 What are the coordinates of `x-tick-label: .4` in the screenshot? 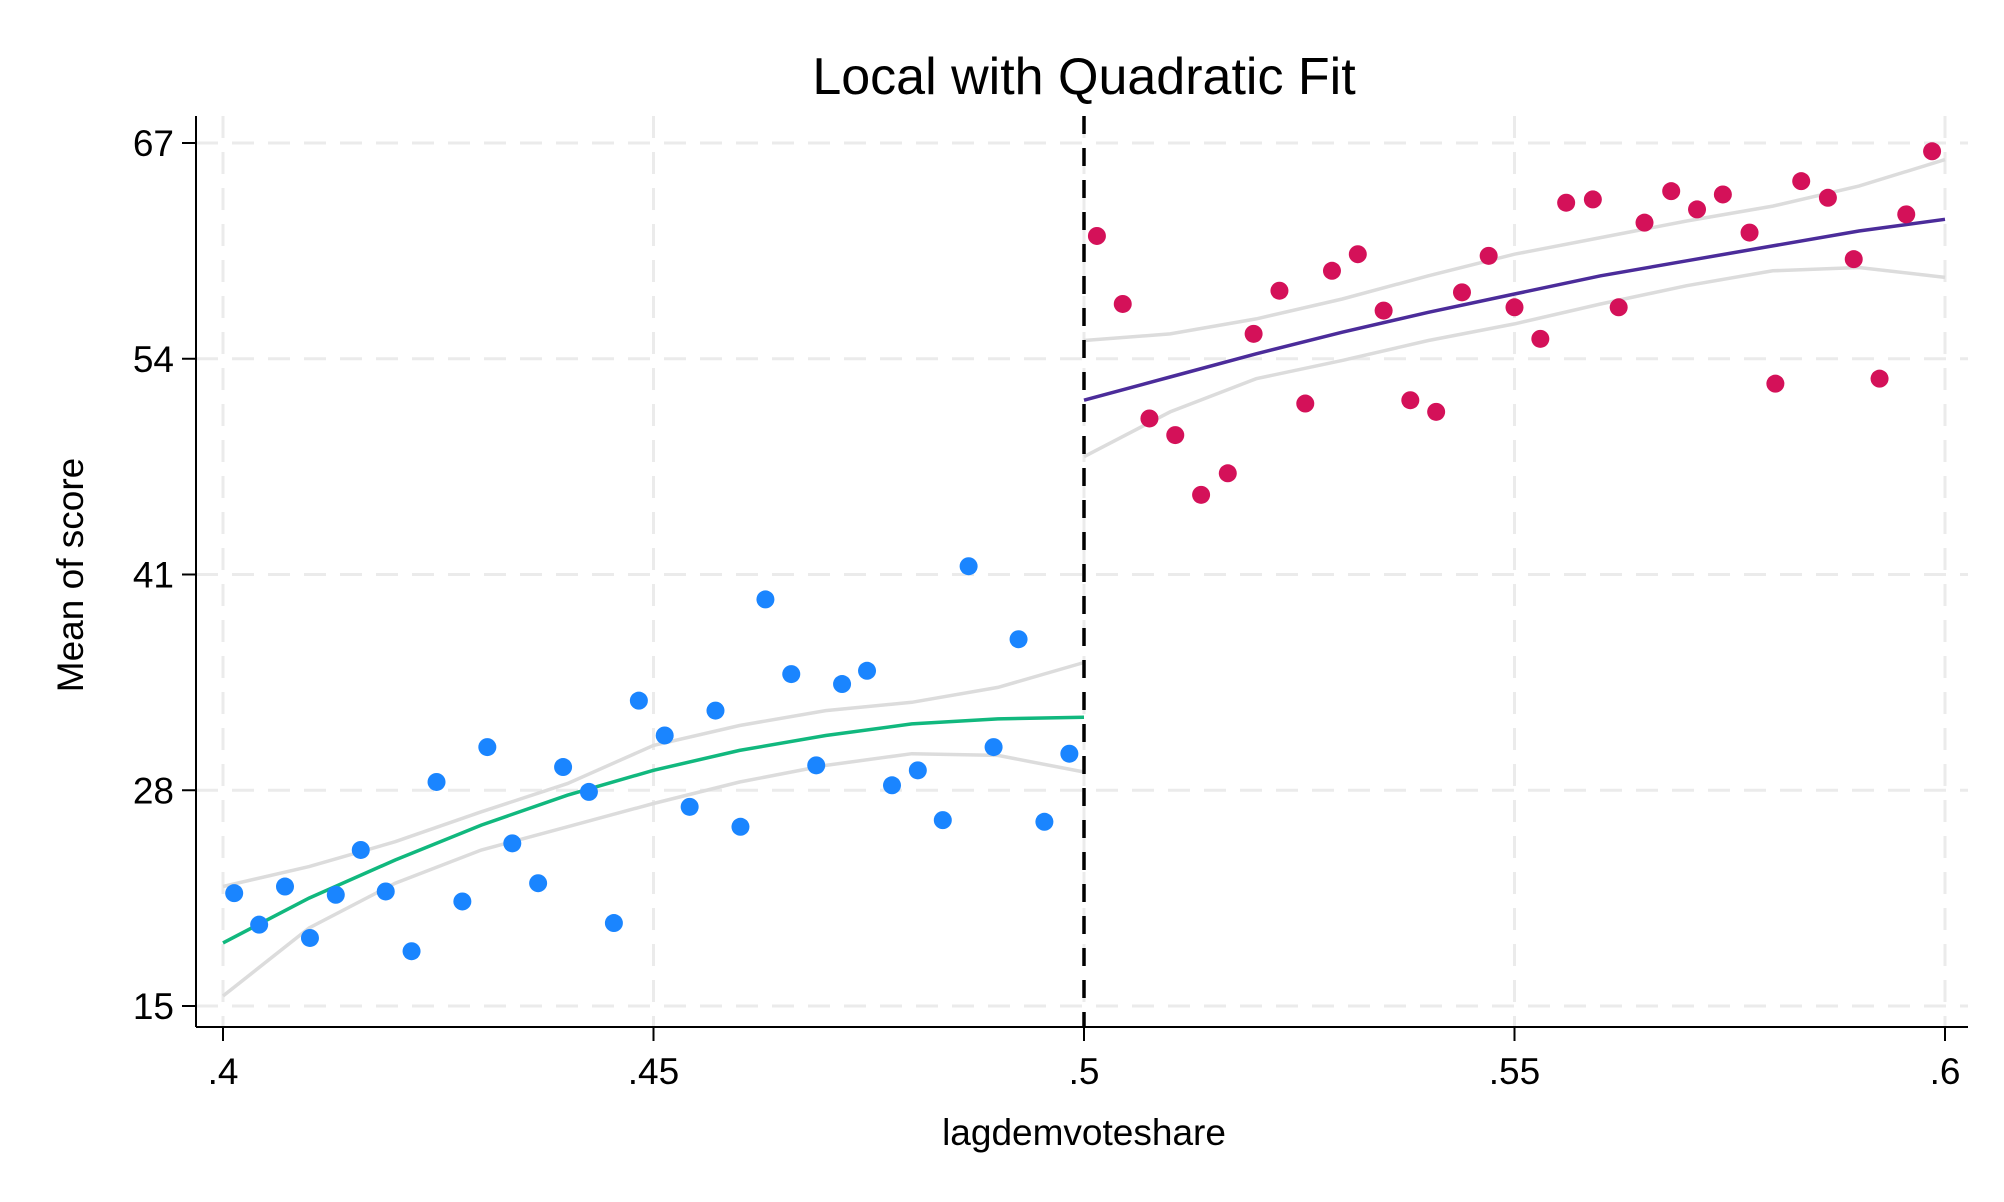 It's located at (223, 1071).